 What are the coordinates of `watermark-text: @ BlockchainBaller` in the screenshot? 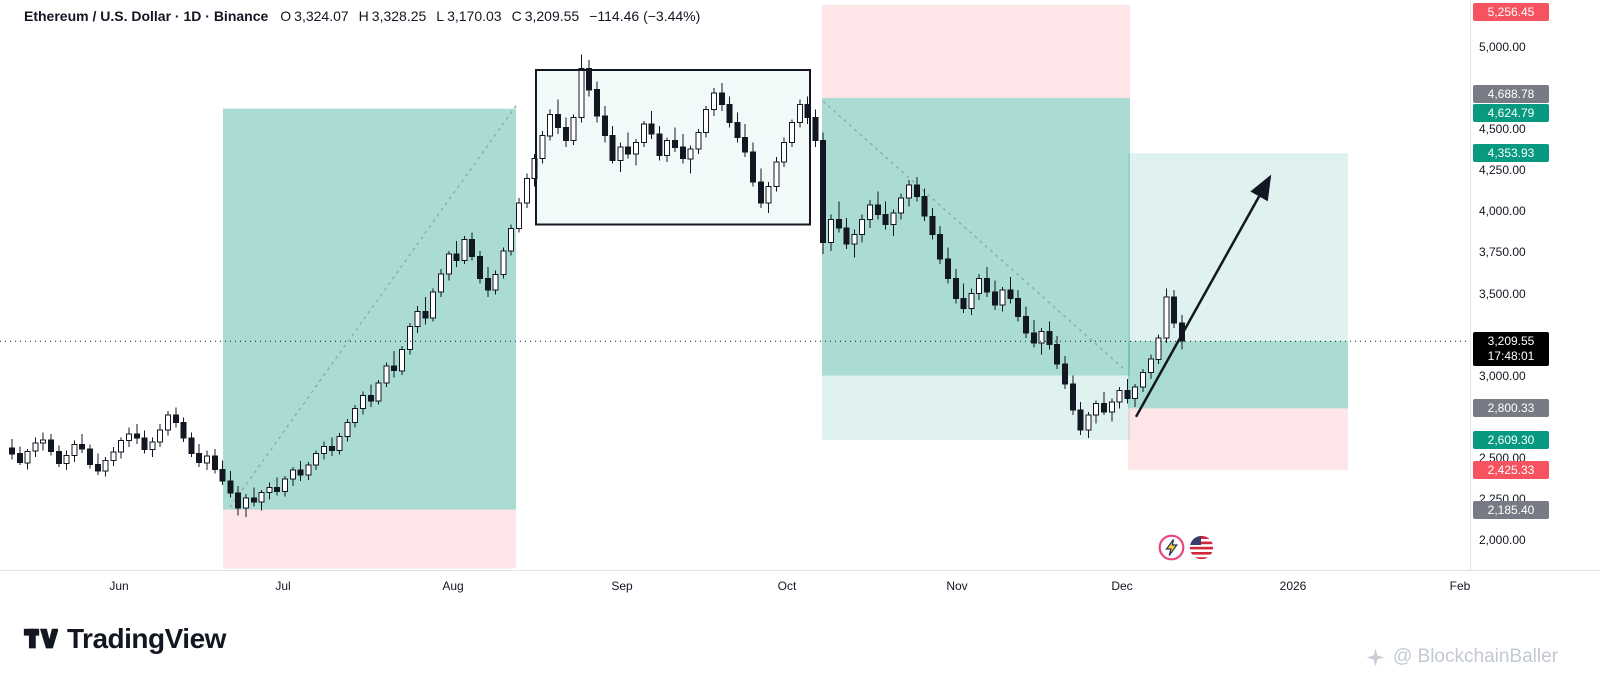 It's located at (1475, 656).